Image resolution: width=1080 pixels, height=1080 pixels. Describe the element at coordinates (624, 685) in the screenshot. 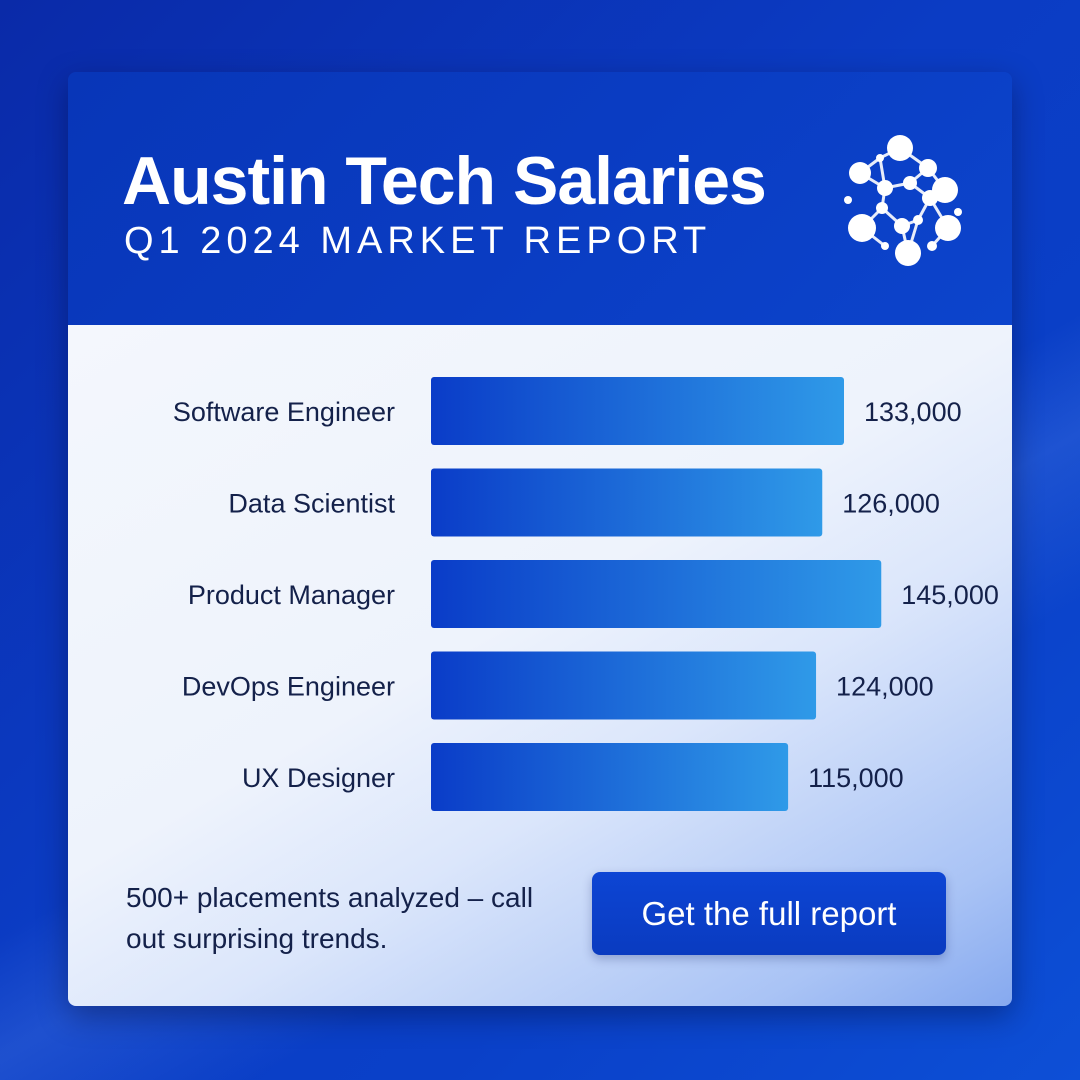

I see `bar-devops-engineer` at that location.